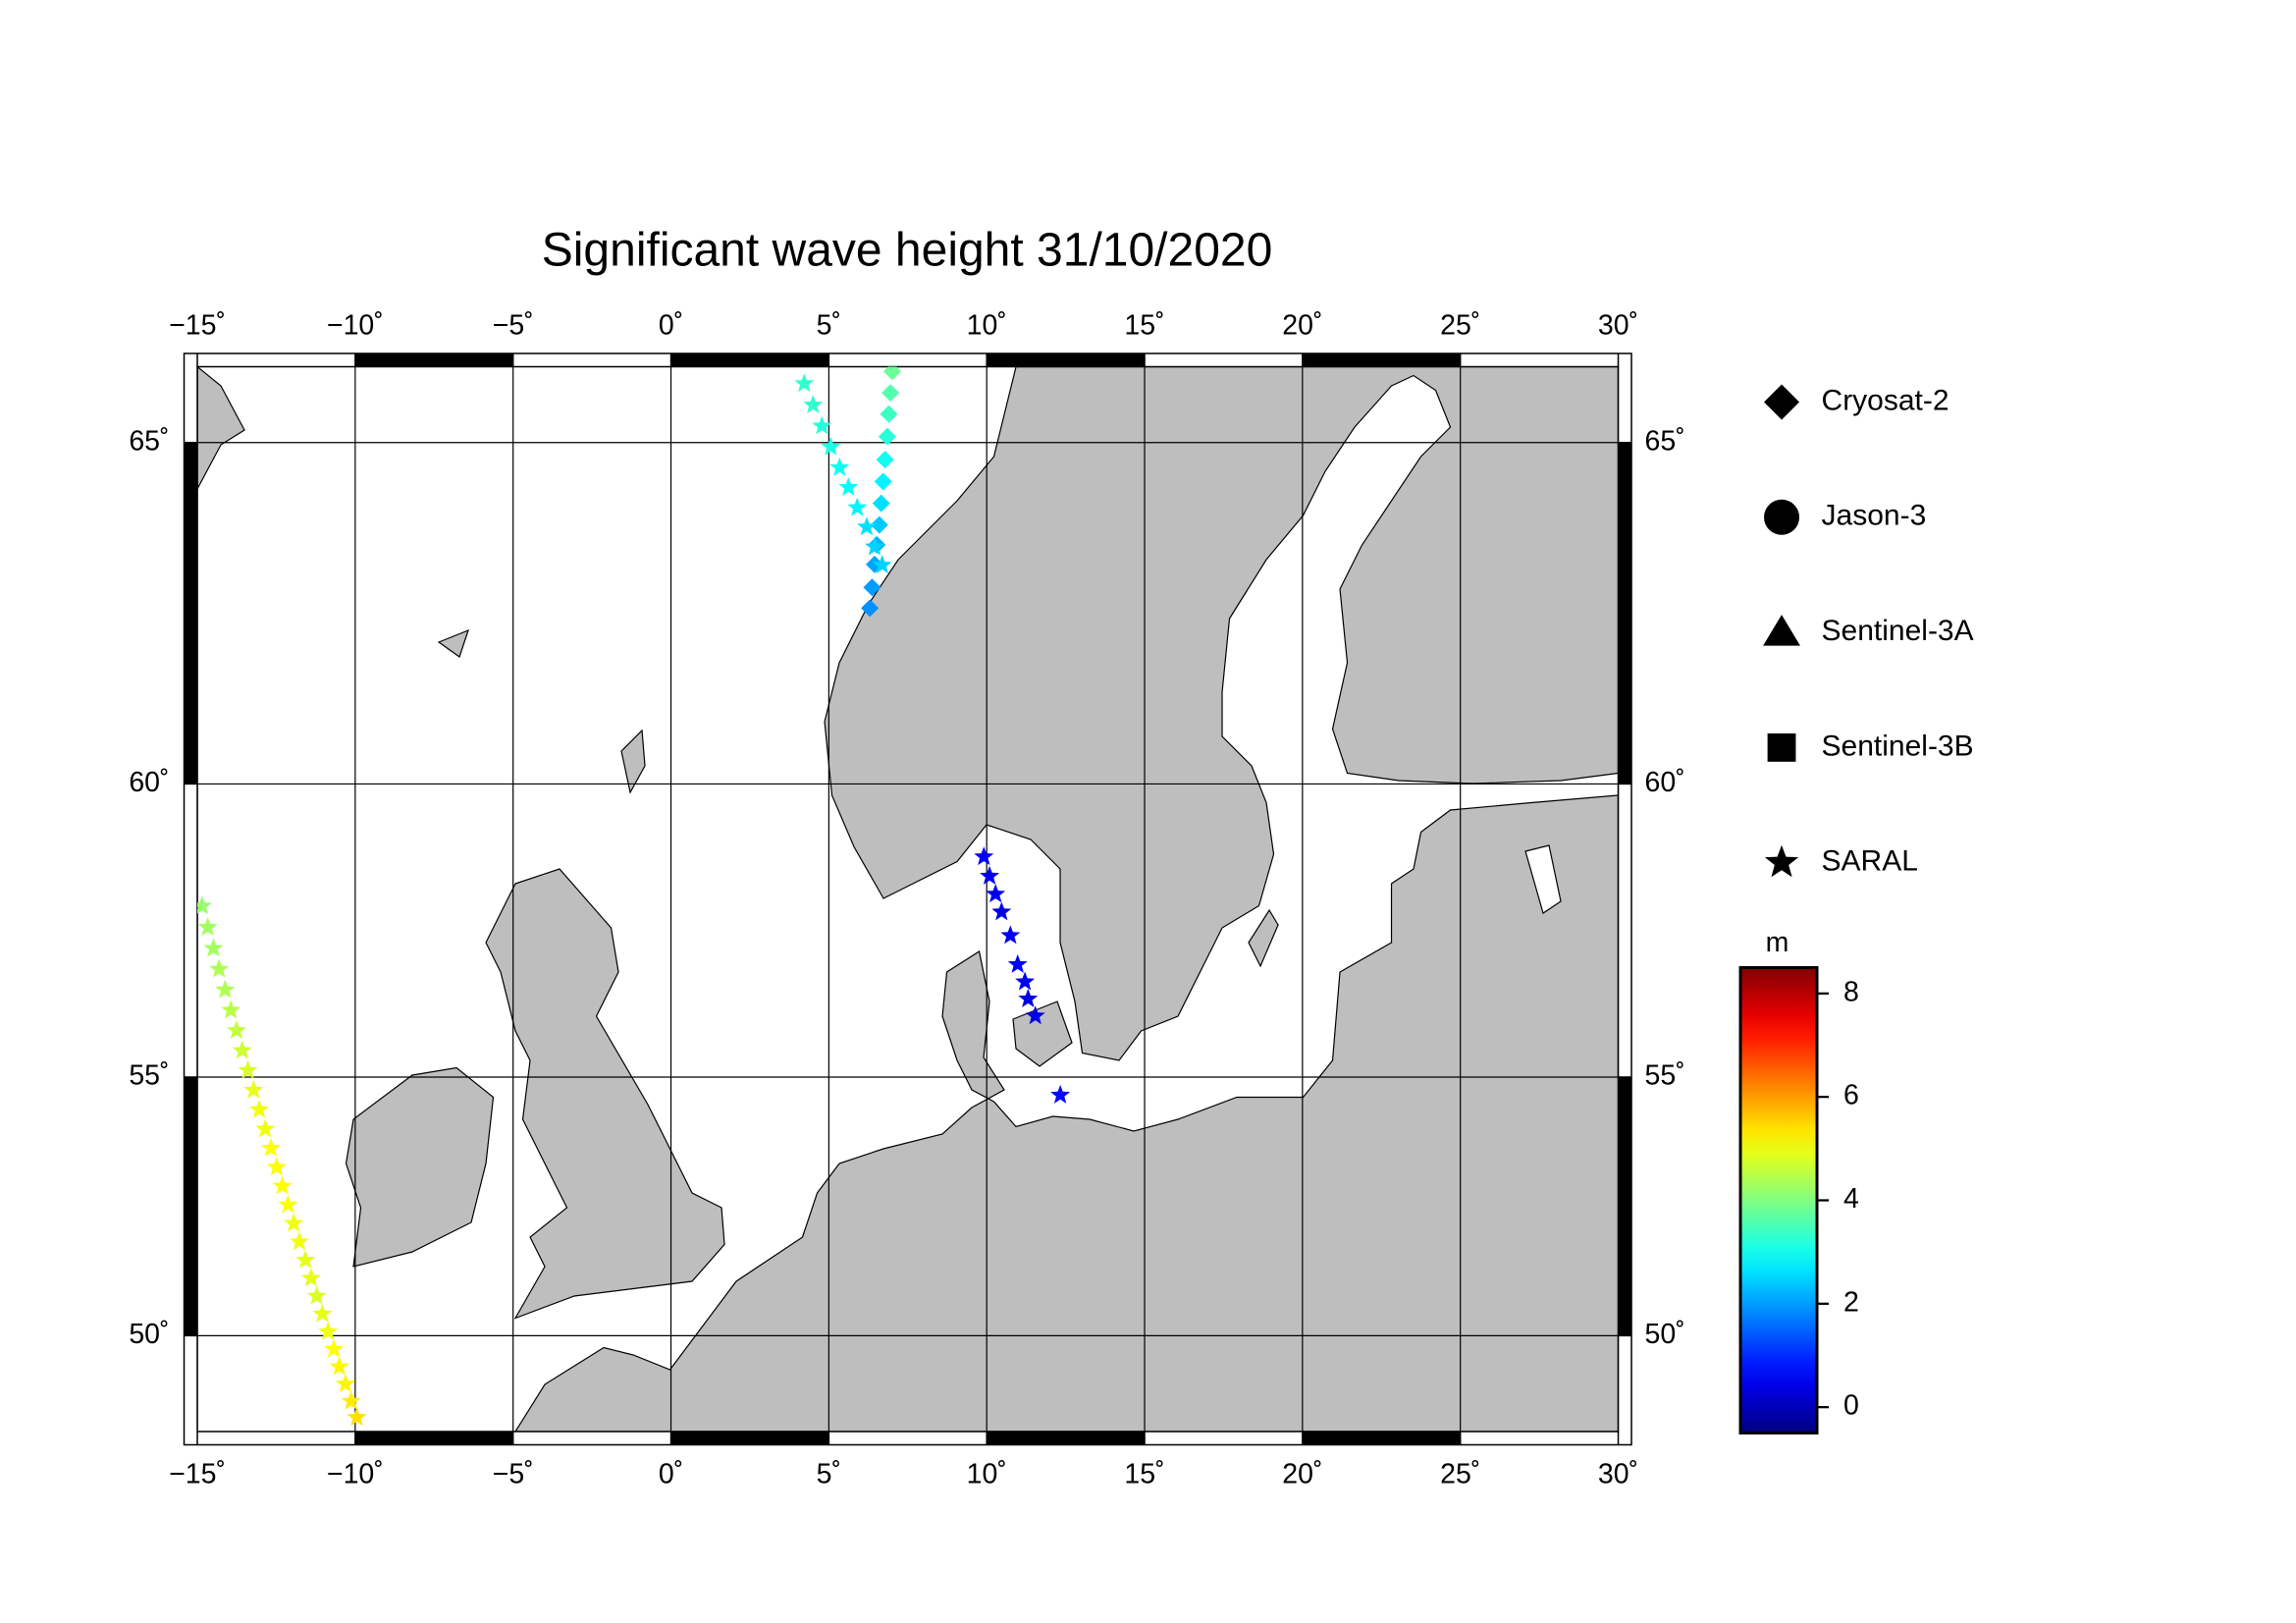 Image resolution: width=2296 pixels, height=1623 pixels. What do you see at coordinates (513, 326) in the screenshot?
I see `x-tick-label: −5˚` at bounding box center [513, 326].